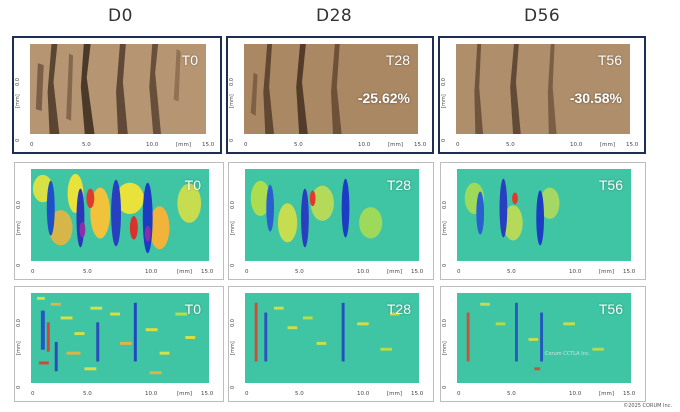 The image size is (680, 412). What do you see at coordinates (334, 16) in the screenshot?
I see `column-header-d28: D28` at bounding box center [334, 16].